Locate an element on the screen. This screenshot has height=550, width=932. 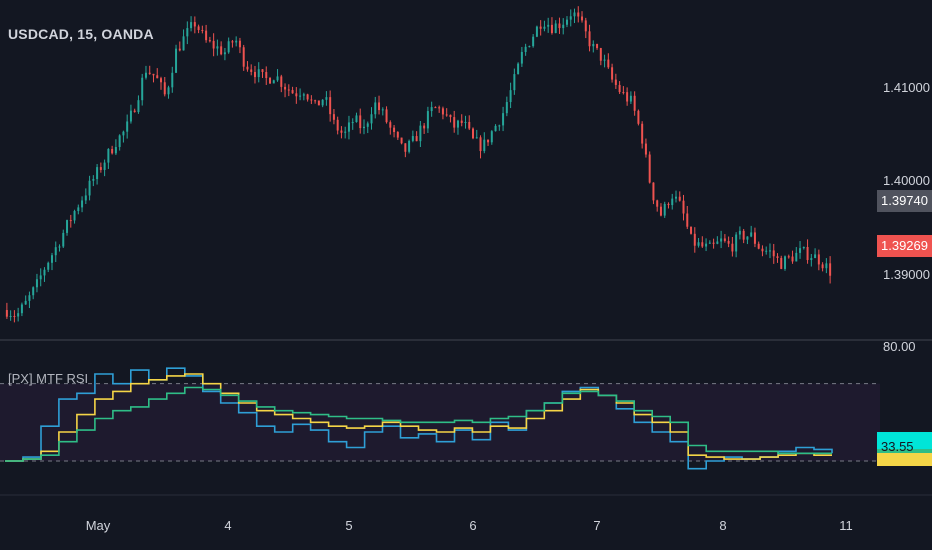
symbol-title: USDCAD, 15, OANDA is located at coordinates (81, 34).